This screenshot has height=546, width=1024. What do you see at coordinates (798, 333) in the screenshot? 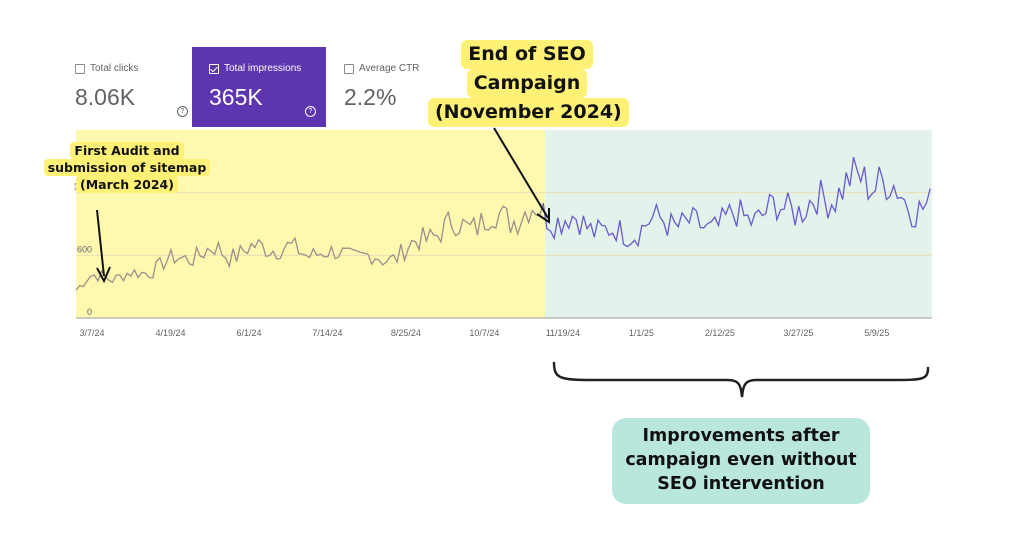
I see `x-tick-label: 3/27/25` at bounding box center [798, 333].